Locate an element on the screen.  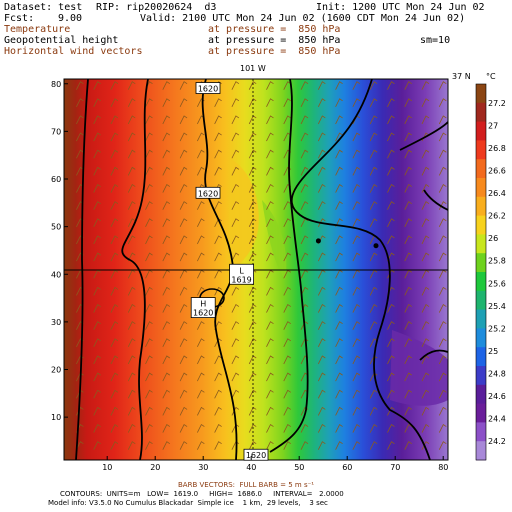
field-wind-pressure: at pressure = 850 hPa is located at coordinates (274, 51).